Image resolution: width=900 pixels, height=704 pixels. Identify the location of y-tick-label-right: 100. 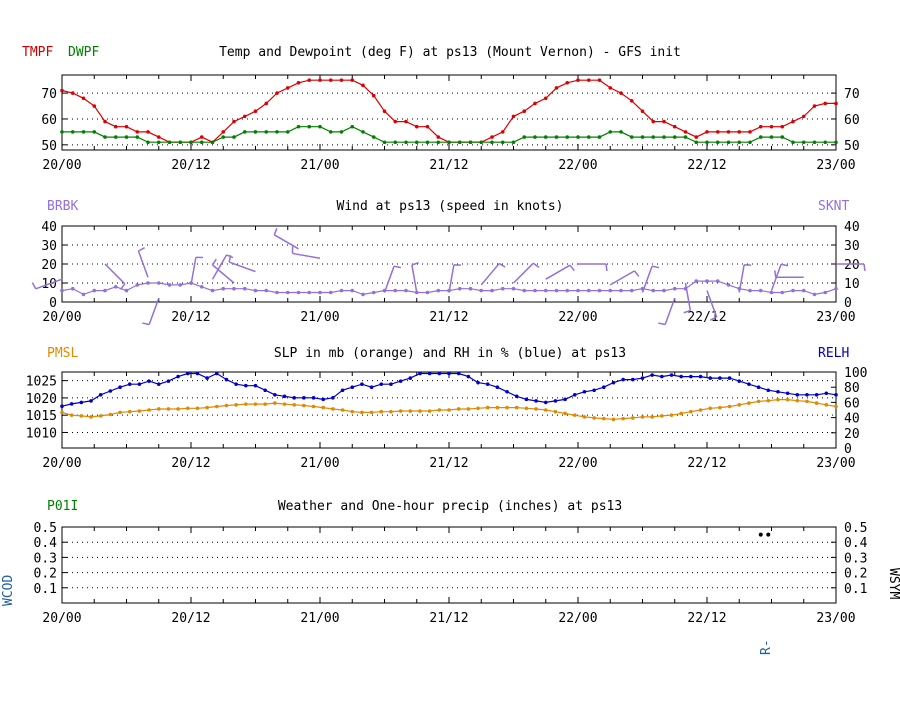
(855, 373).